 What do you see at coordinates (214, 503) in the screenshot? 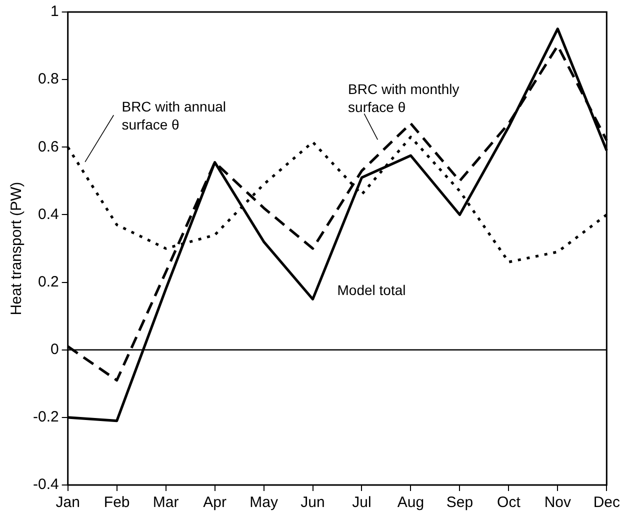
I see `x-tick-label: Apr` at bounding box center [214, 503].